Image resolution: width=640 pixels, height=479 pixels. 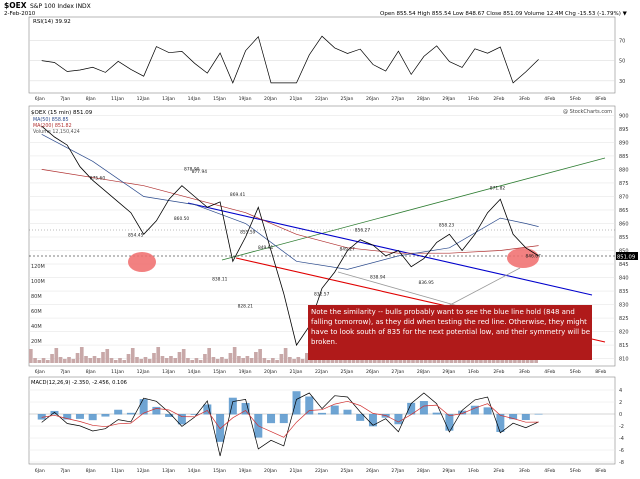 What do you see at coordinates (194, 372) in the screenshot?
I see `x-tick-label: 14Jan` at bounding box center [194, 372].